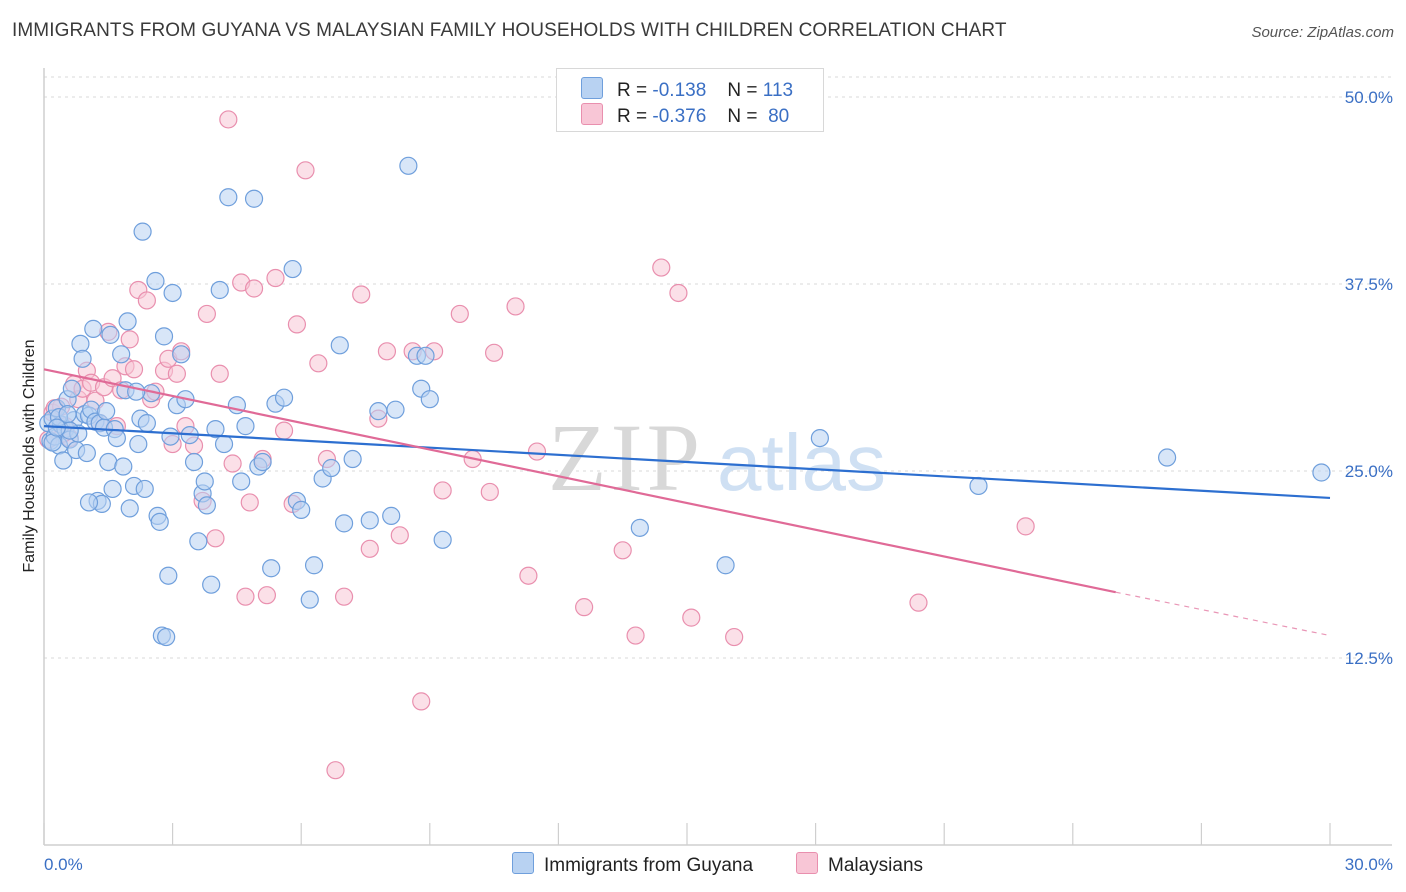 The image size is (1406, 892). Describe the element at coordinates (742, 116) in the screenshot. I see `legend-n-label: N =` at that location.